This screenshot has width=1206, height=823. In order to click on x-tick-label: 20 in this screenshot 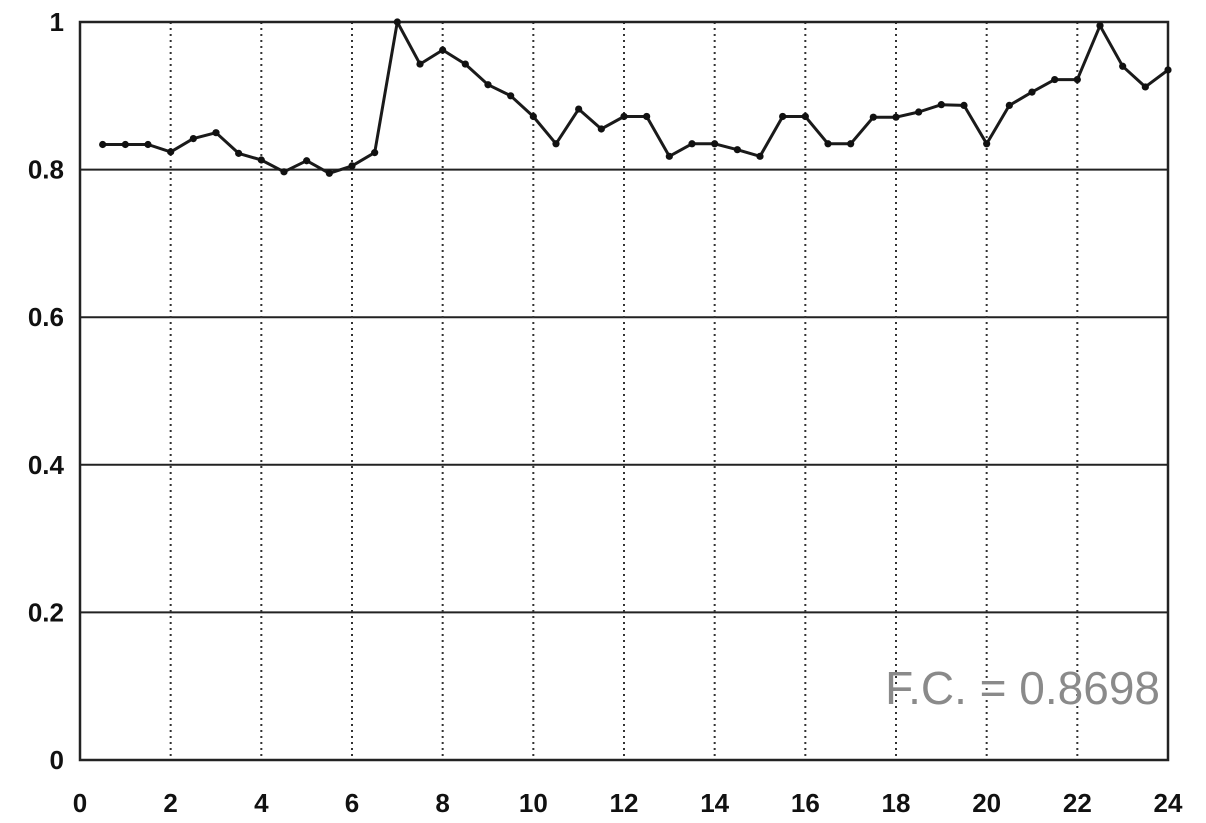, I will do `click(986, 803)`.